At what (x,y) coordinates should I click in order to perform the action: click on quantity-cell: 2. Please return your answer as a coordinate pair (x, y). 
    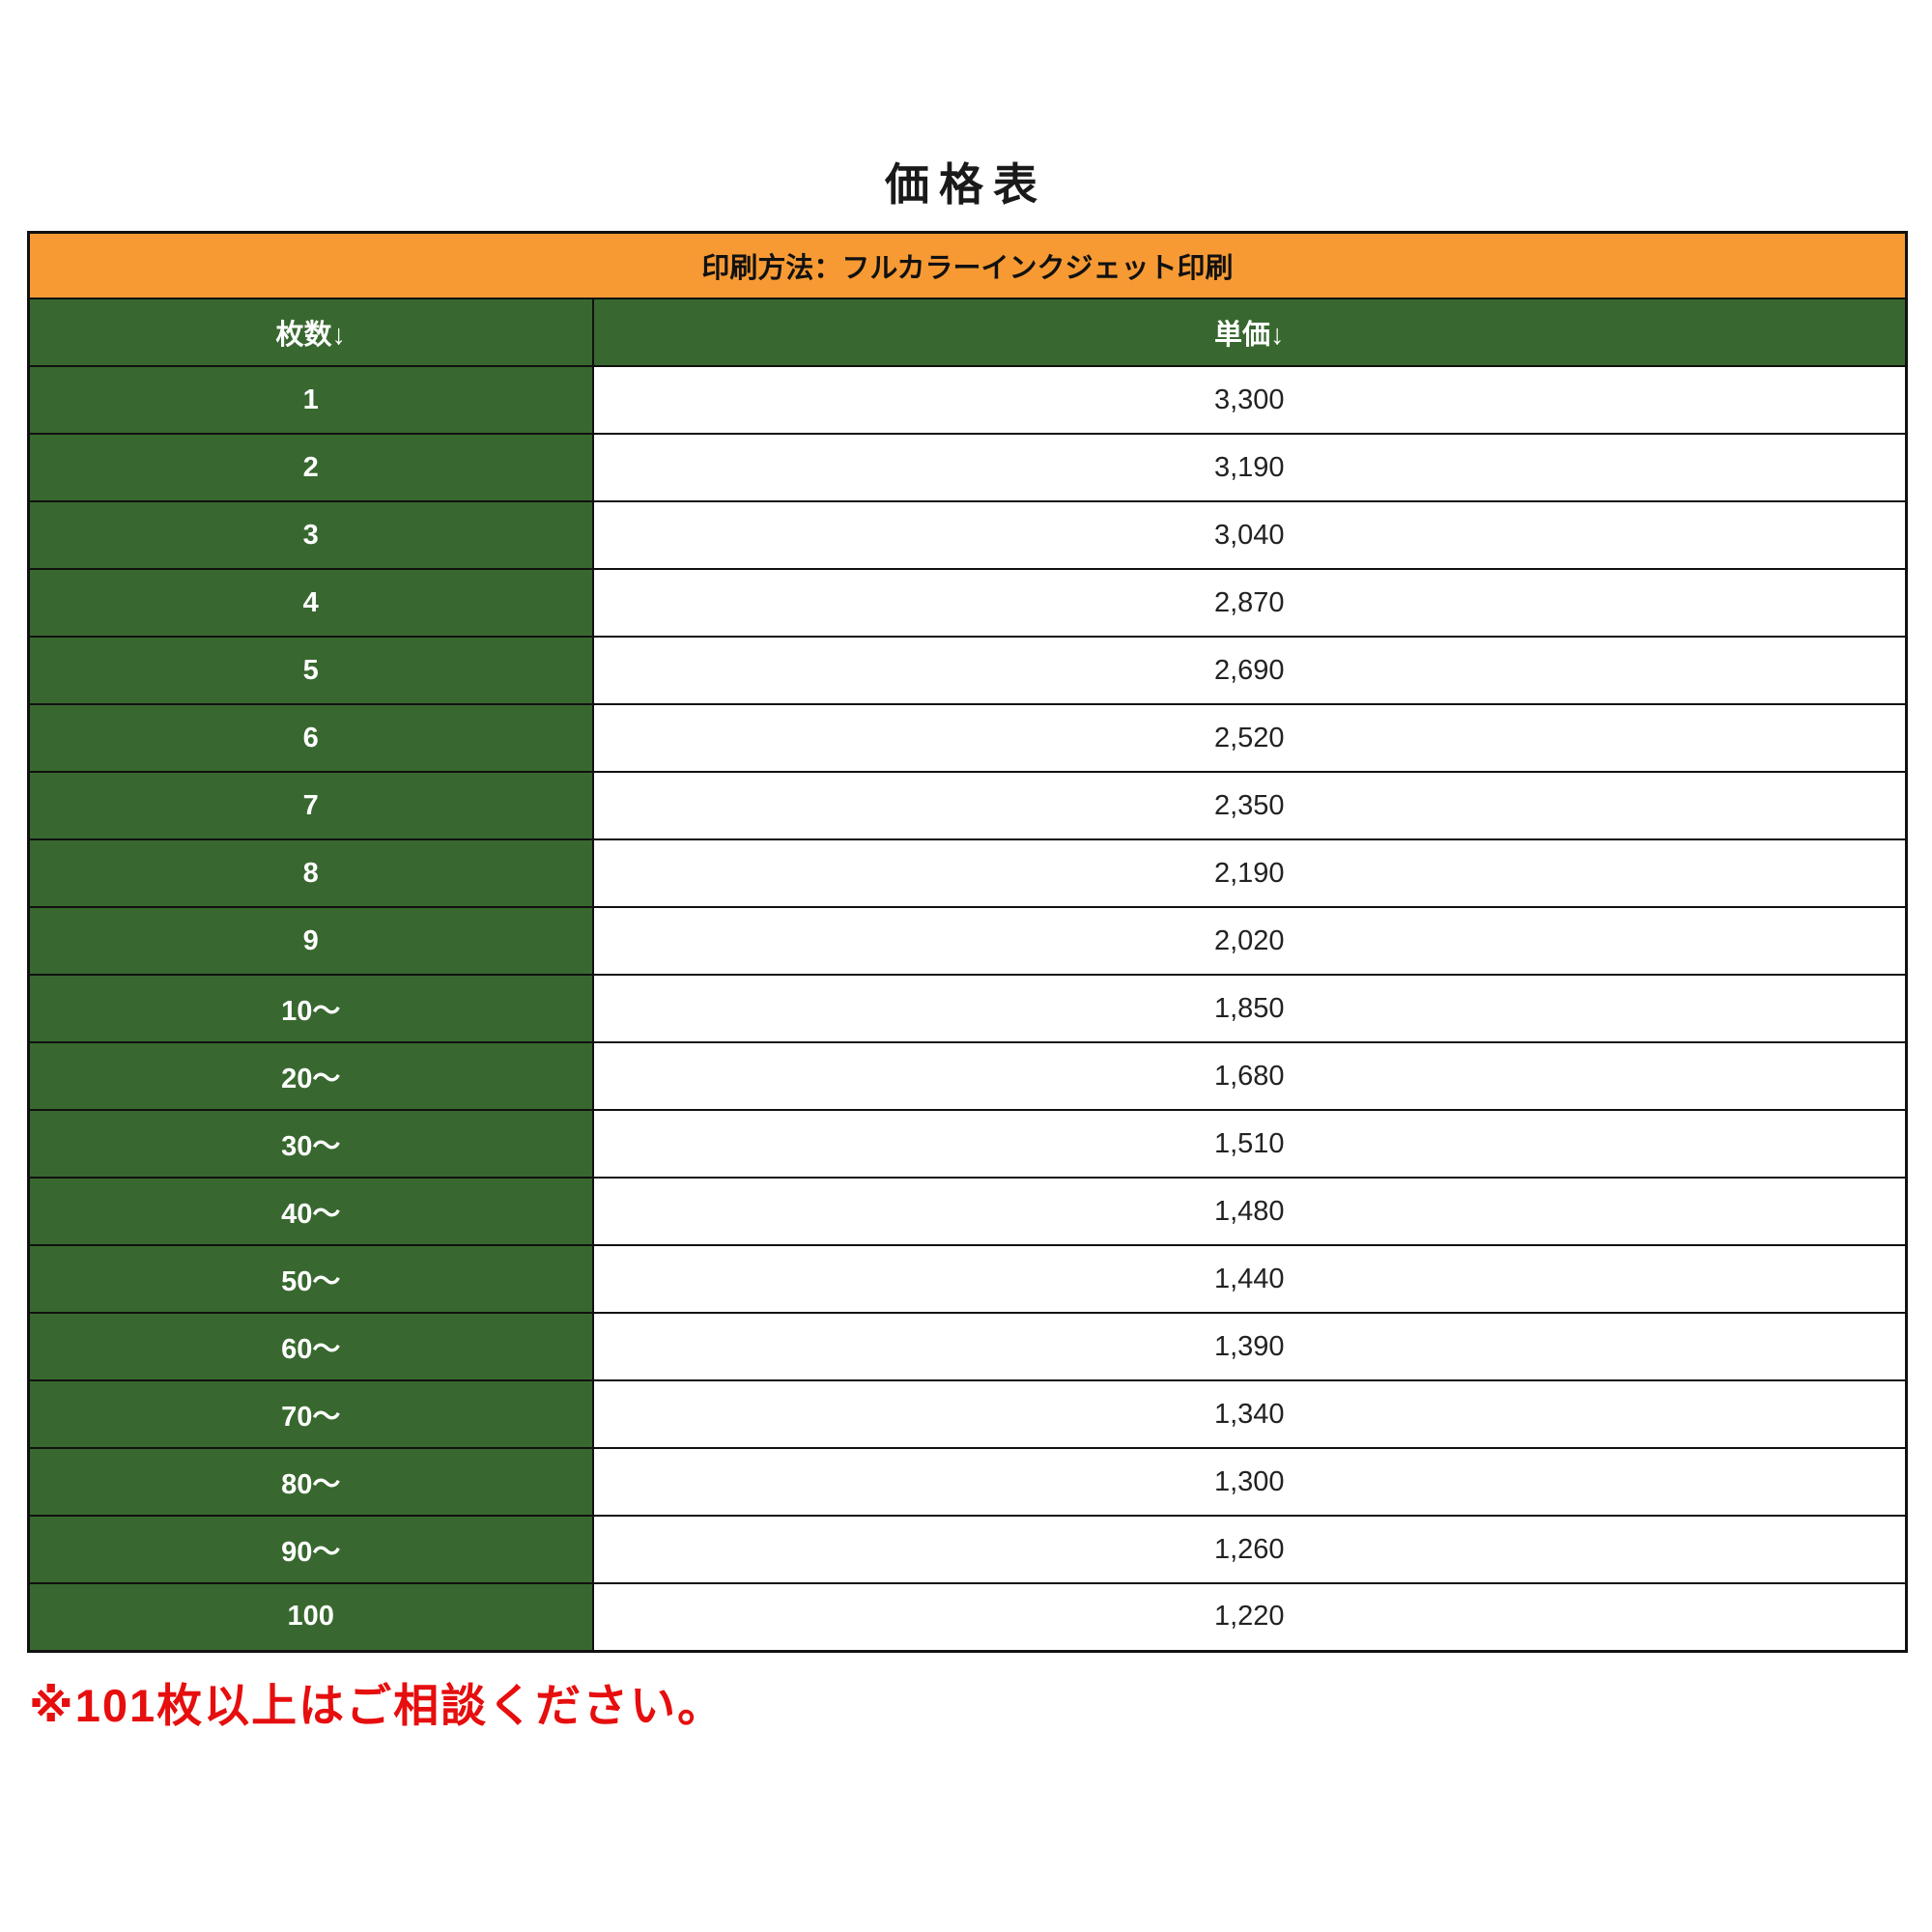
    Looking at the image, I should click on (310, 468).